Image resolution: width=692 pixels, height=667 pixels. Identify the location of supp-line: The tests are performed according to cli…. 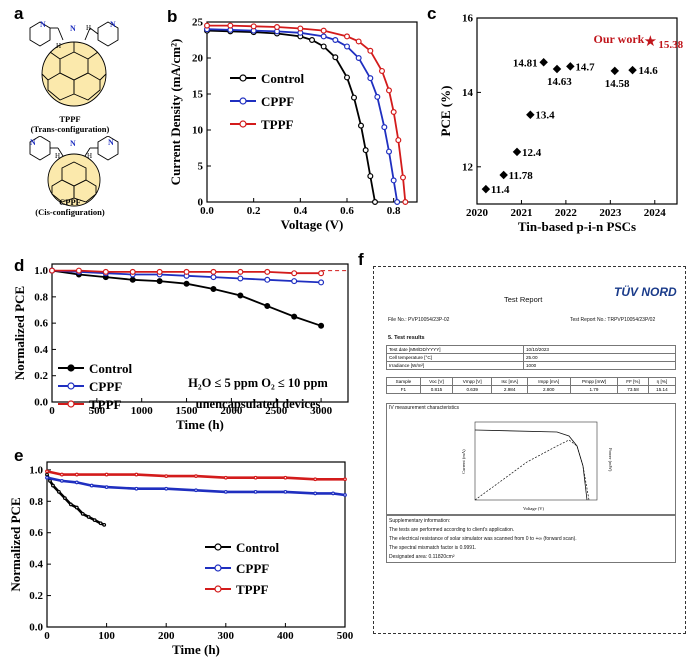
(452, 530).